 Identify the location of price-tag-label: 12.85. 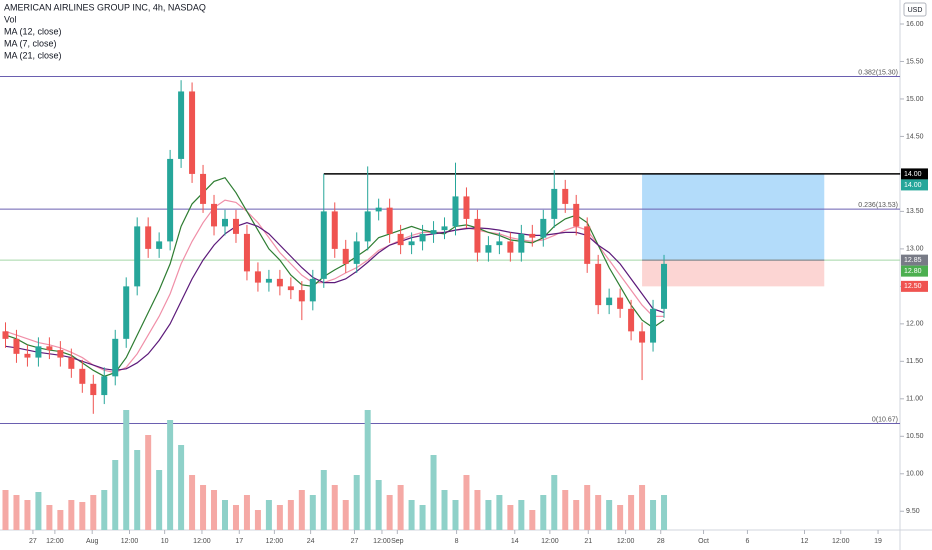
(913, 260).